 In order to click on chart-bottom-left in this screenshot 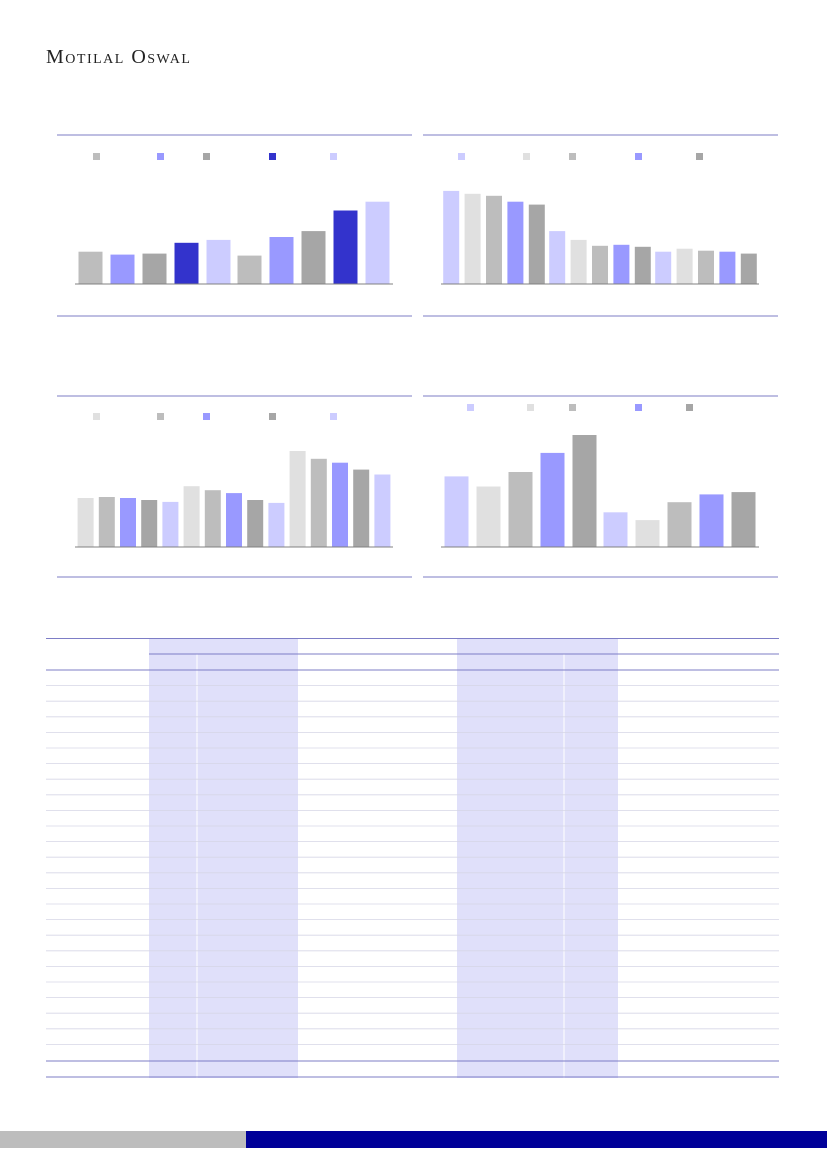, I will do `click(234, 485)`.